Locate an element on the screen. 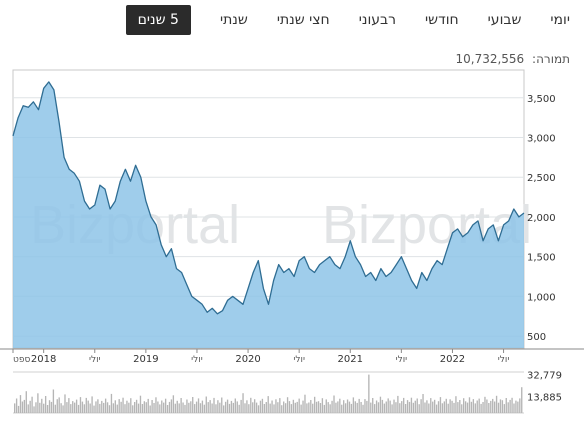 Image resolution: width=584 pixels, height=423 pixels. x-tick-label: יולי is located at coordinates (402, 360).